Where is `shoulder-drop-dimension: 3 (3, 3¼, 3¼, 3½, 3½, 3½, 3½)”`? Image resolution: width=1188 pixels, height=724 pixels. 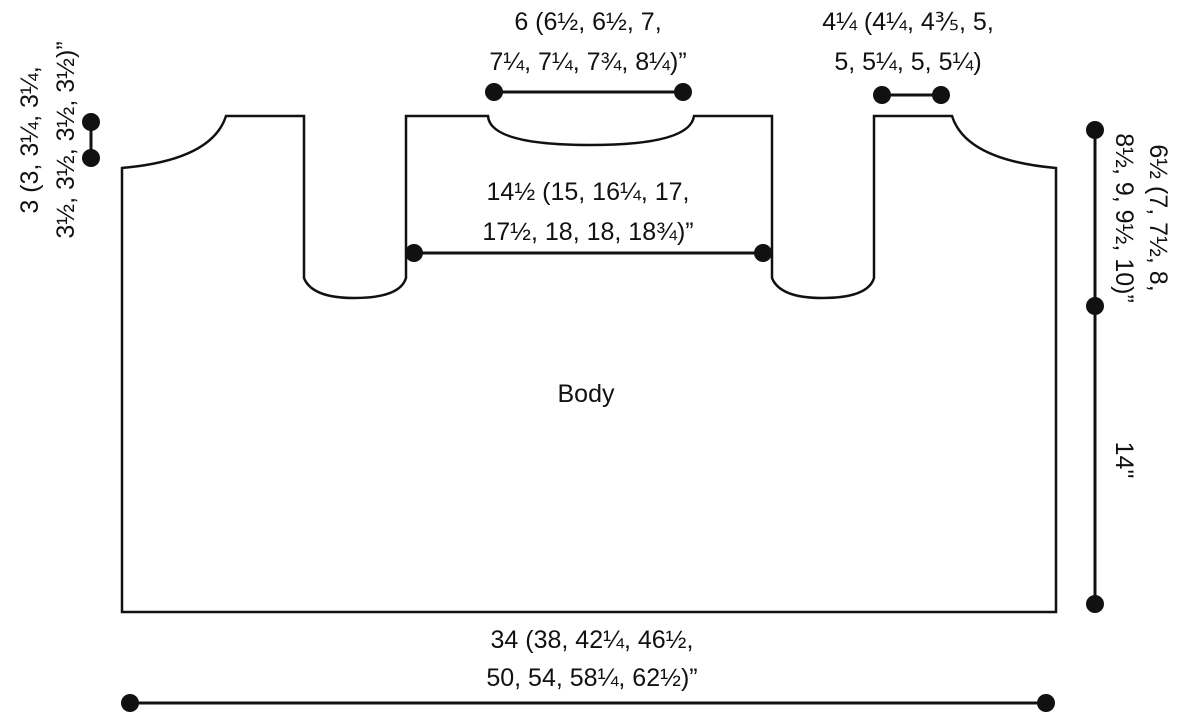 shoulder-drop-dimension: 3 (3, 3¼, 3¼, 3½, 3½, 3½, 3½)” is located at coordinates (58, 140).